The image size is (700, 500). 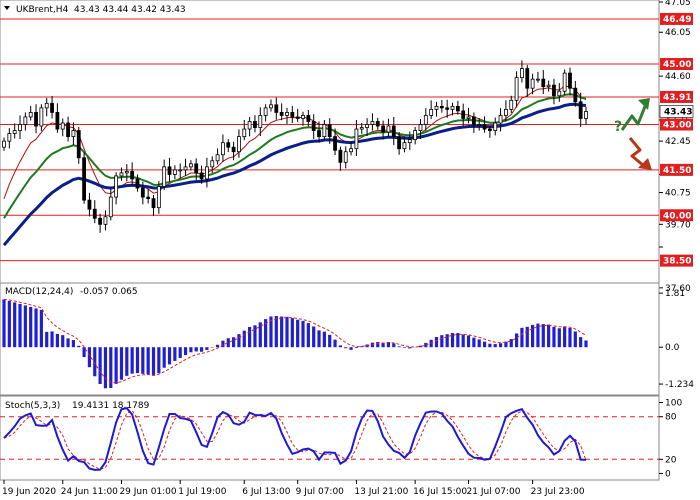 I want to click on current-price-box, so click(x=676, y=111).